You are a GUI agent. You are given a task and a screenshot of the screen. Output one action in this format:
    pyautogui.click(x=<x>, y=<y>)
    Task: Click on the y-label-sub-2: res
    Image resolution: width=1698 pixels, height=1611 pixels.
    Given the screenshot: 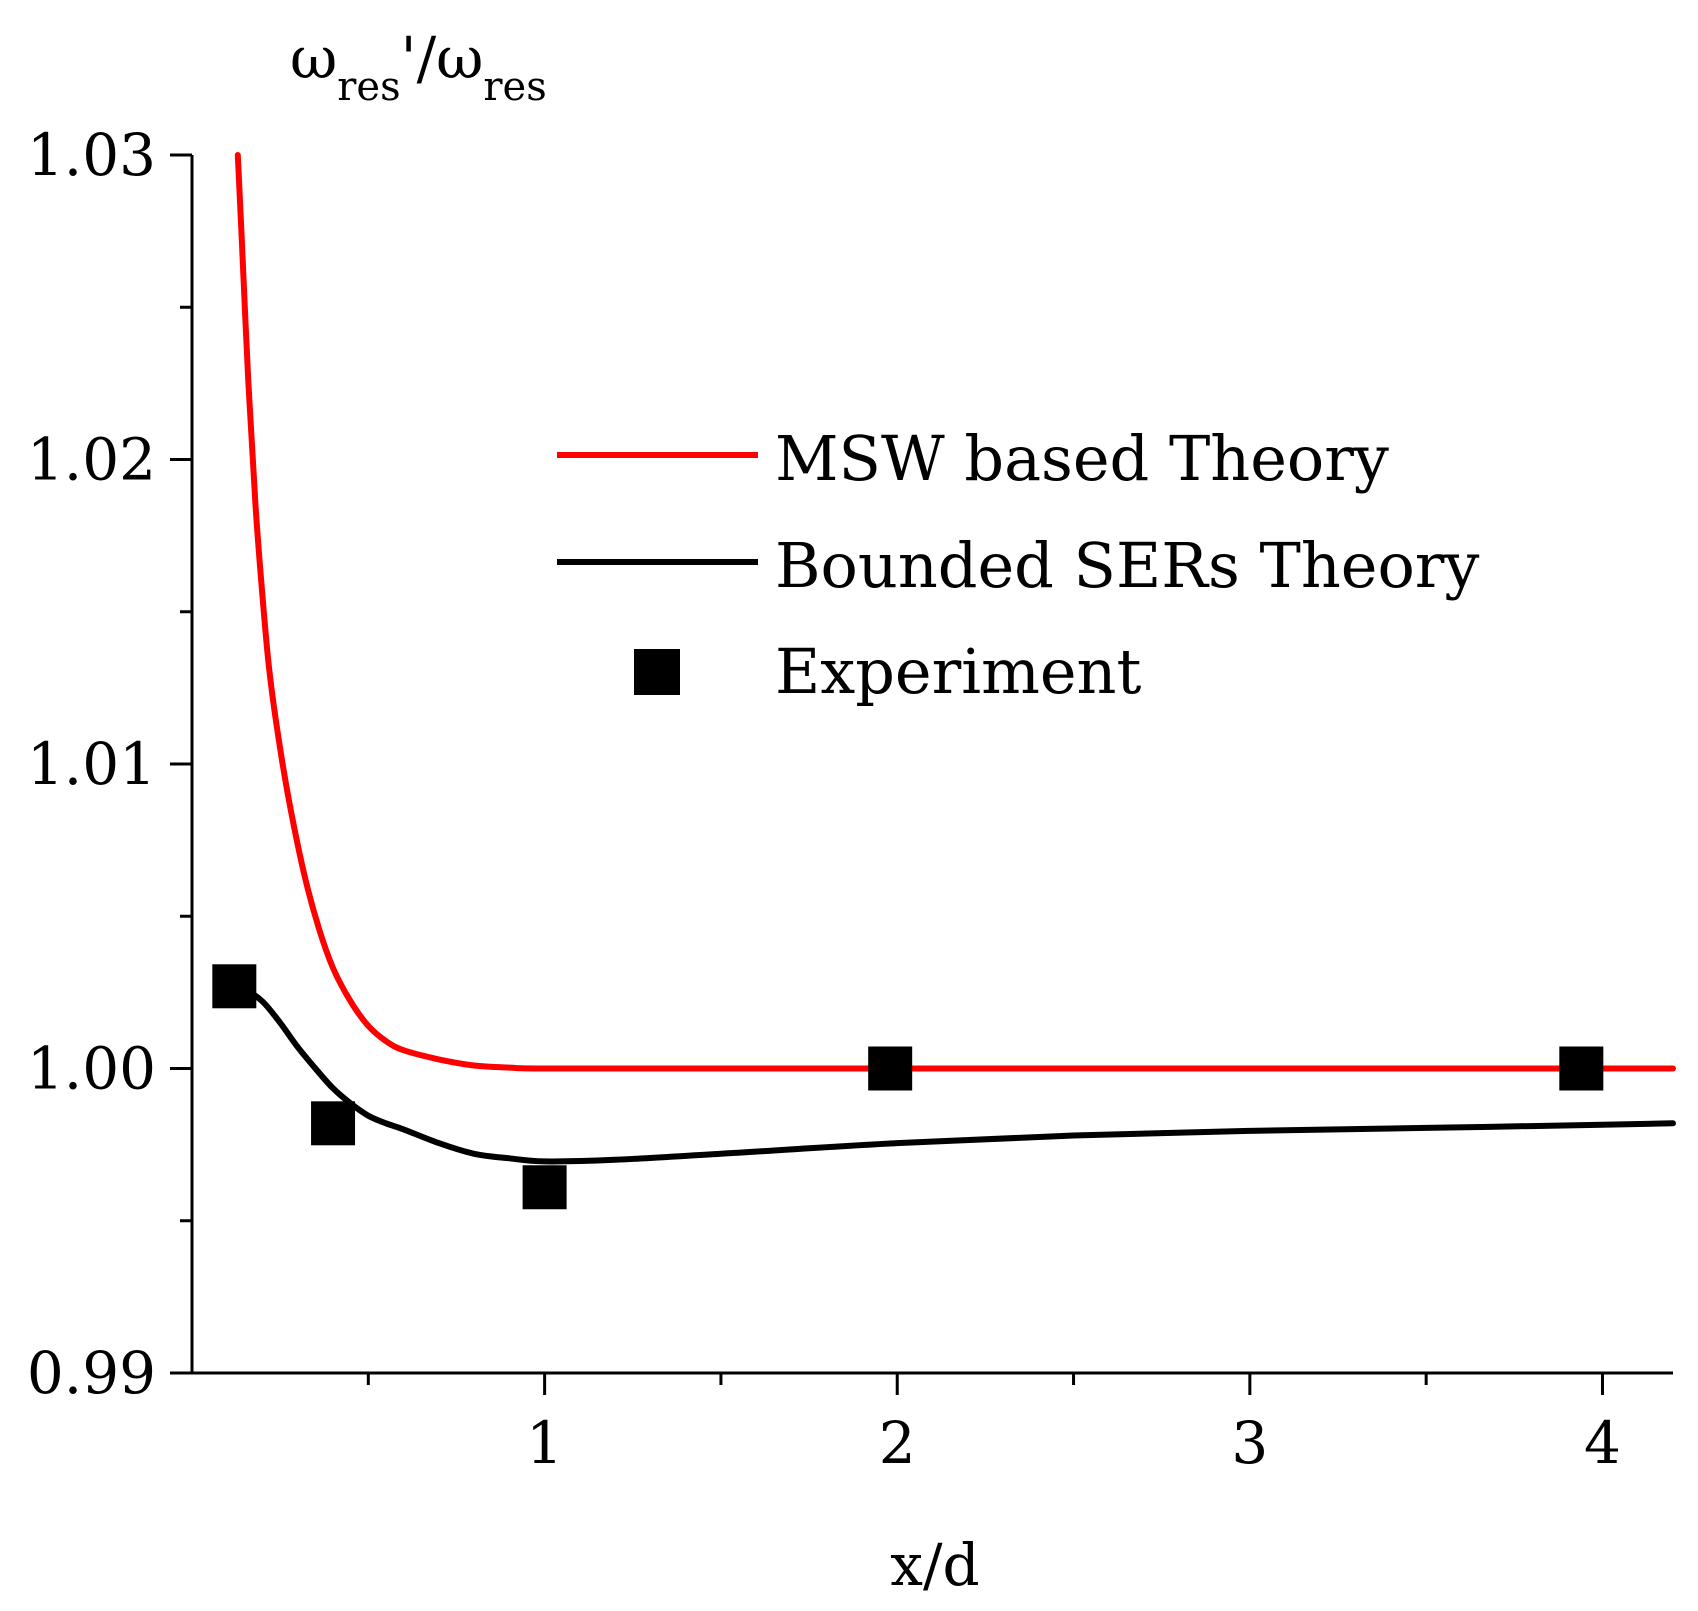 What is the action you would take?
    pyautogui.click(x=514, y=87)
    